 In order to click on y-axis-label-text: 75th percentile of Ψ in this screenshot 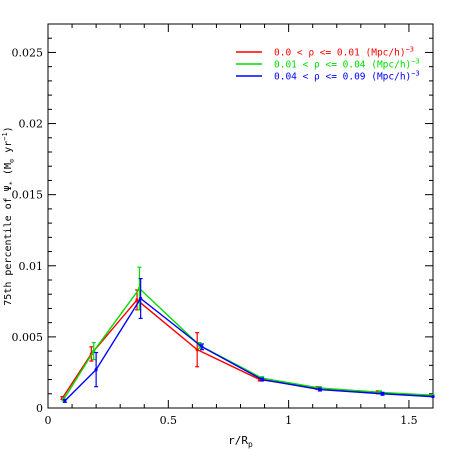, I will do `click(8, 245)`.